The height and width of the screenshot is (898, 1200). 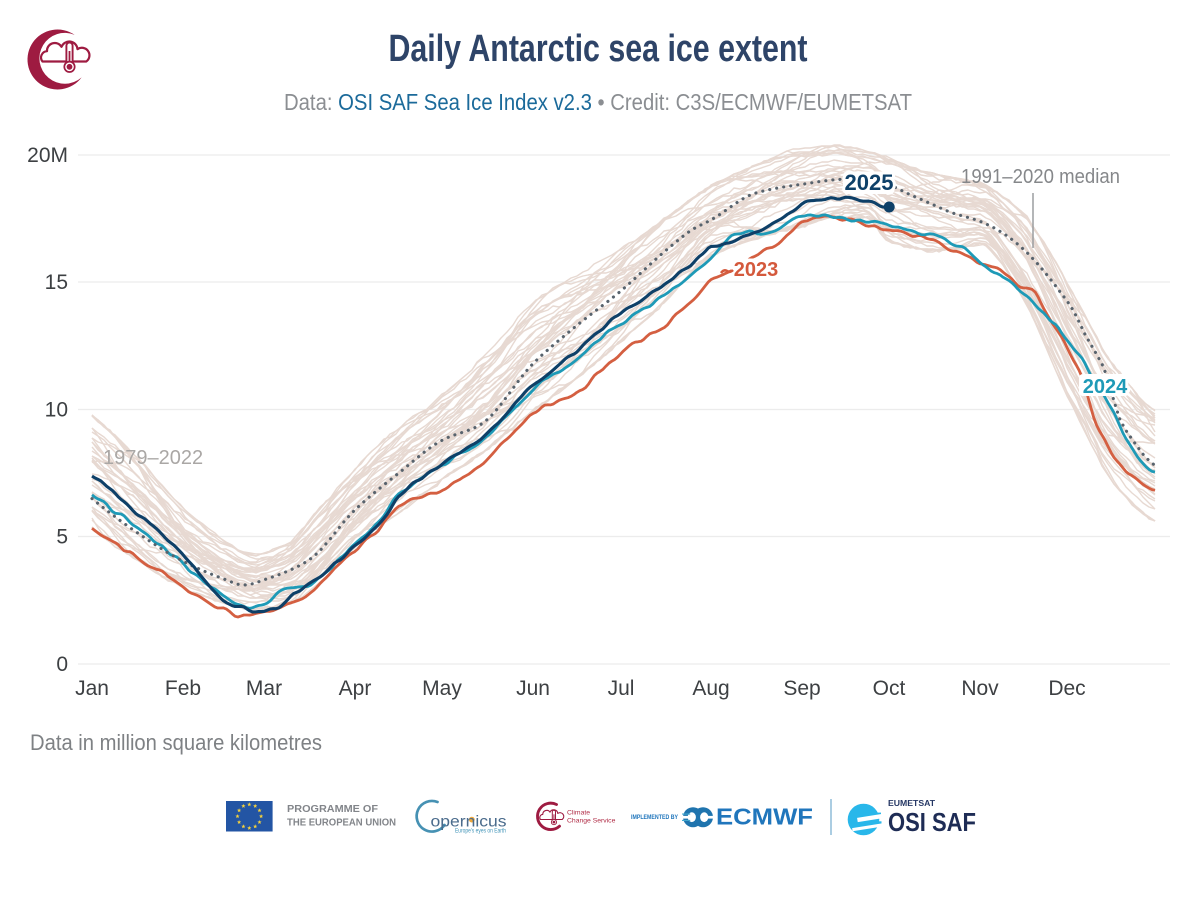 I want to click on svg-text: Climate, so click(x=578, y=813).